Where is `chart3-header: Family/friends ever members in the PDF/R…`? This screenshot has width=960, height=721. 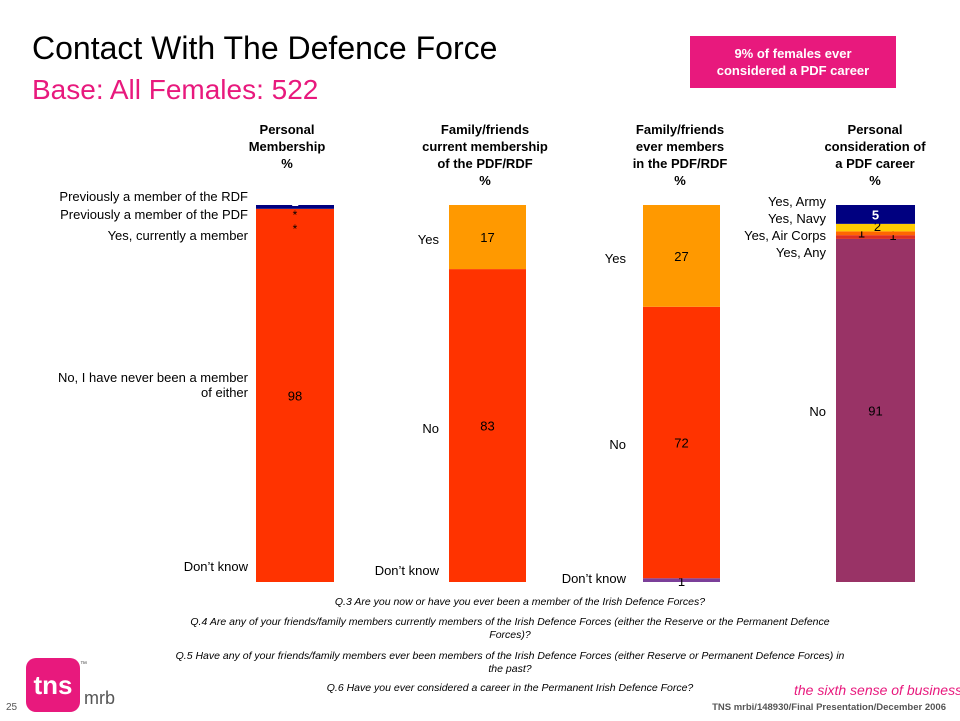
chart3-header: Family/friends ever members in the PDF/R… is located at coordinates (680, 155).